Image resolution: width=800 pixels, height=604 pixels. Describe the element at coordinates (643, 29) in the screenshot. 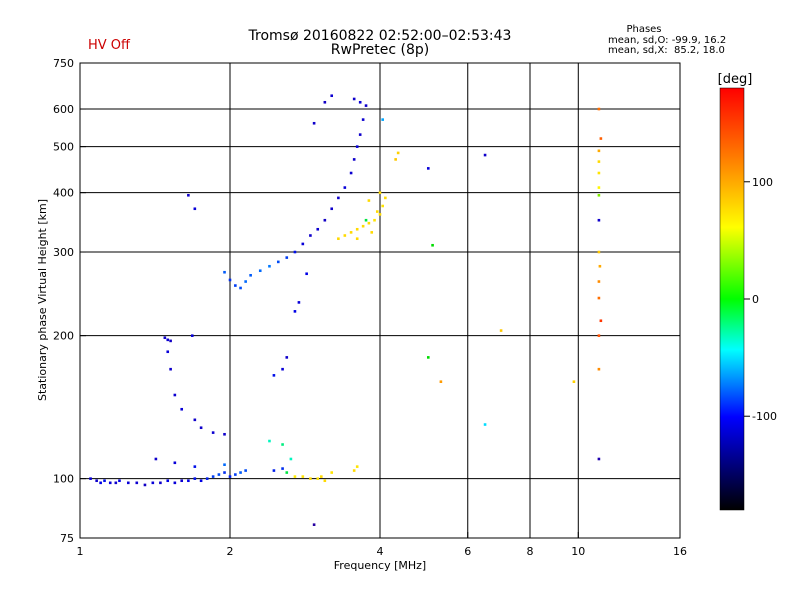

I see `stats-heading: Phases` at that location.